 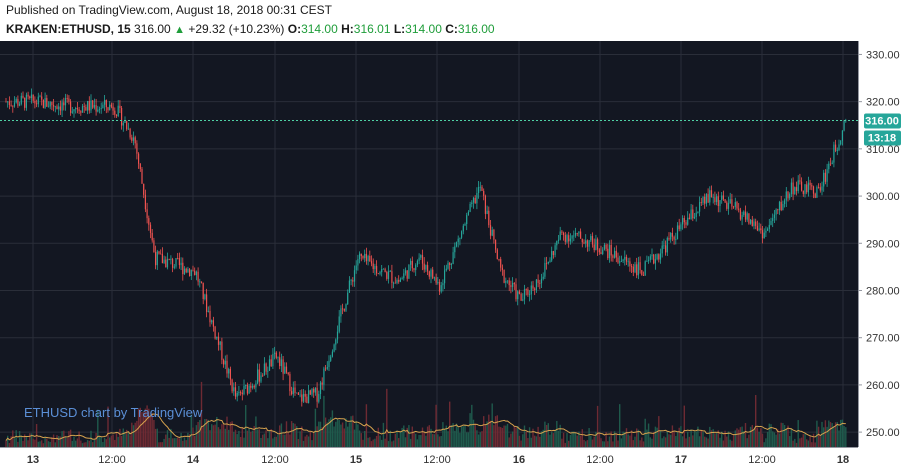 What do you see at coordinates (112, 460) in the screenshot?
I see `time-tick-label: 12:00` at bounding box center [112, 460].